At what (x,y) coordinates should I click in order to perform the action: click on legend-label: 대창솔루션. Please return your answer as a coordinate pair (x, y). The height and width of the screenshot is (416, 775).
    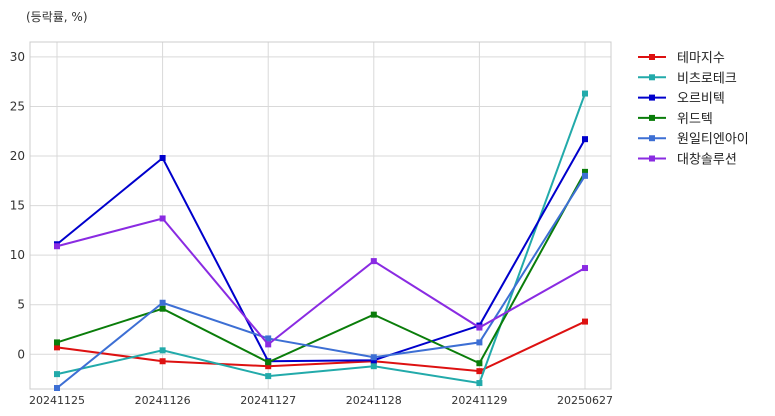
    Looking at the image, I should click on (707, 160).